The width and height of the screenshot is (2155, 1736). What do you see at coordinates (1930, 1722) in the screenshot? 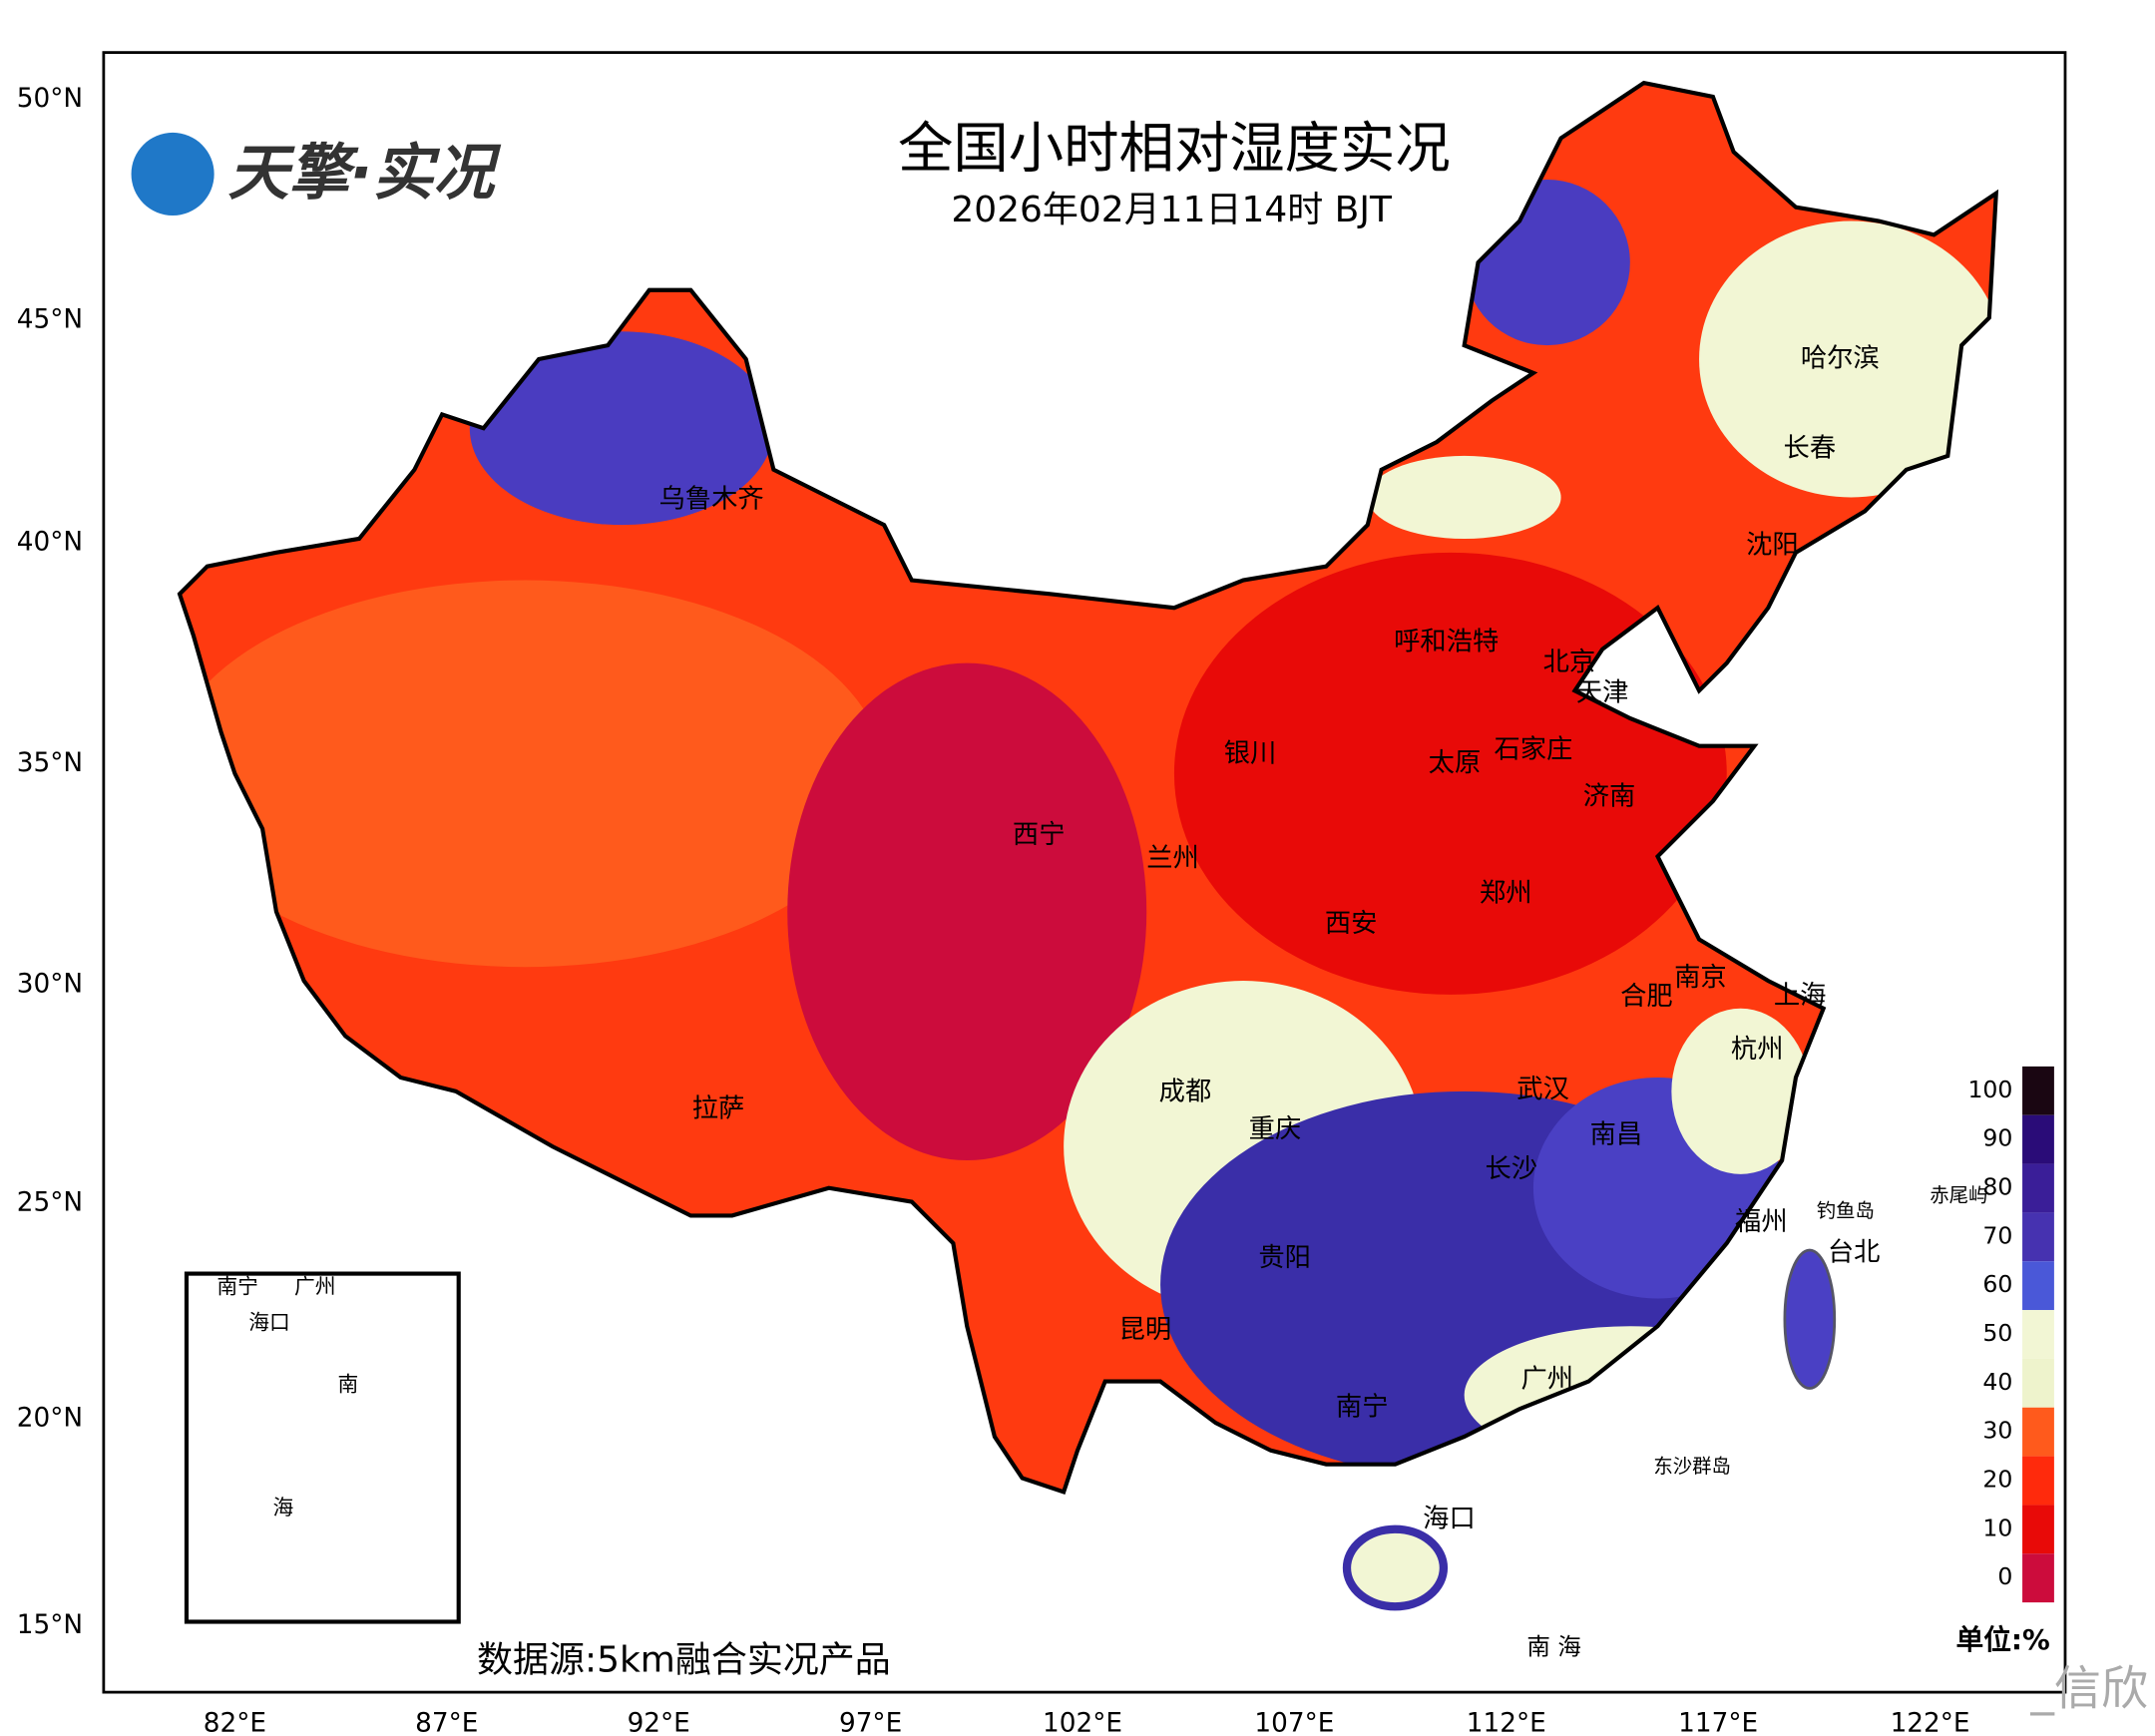
I see `lon-label: 122°E` at bounding box center [1930, 1722].